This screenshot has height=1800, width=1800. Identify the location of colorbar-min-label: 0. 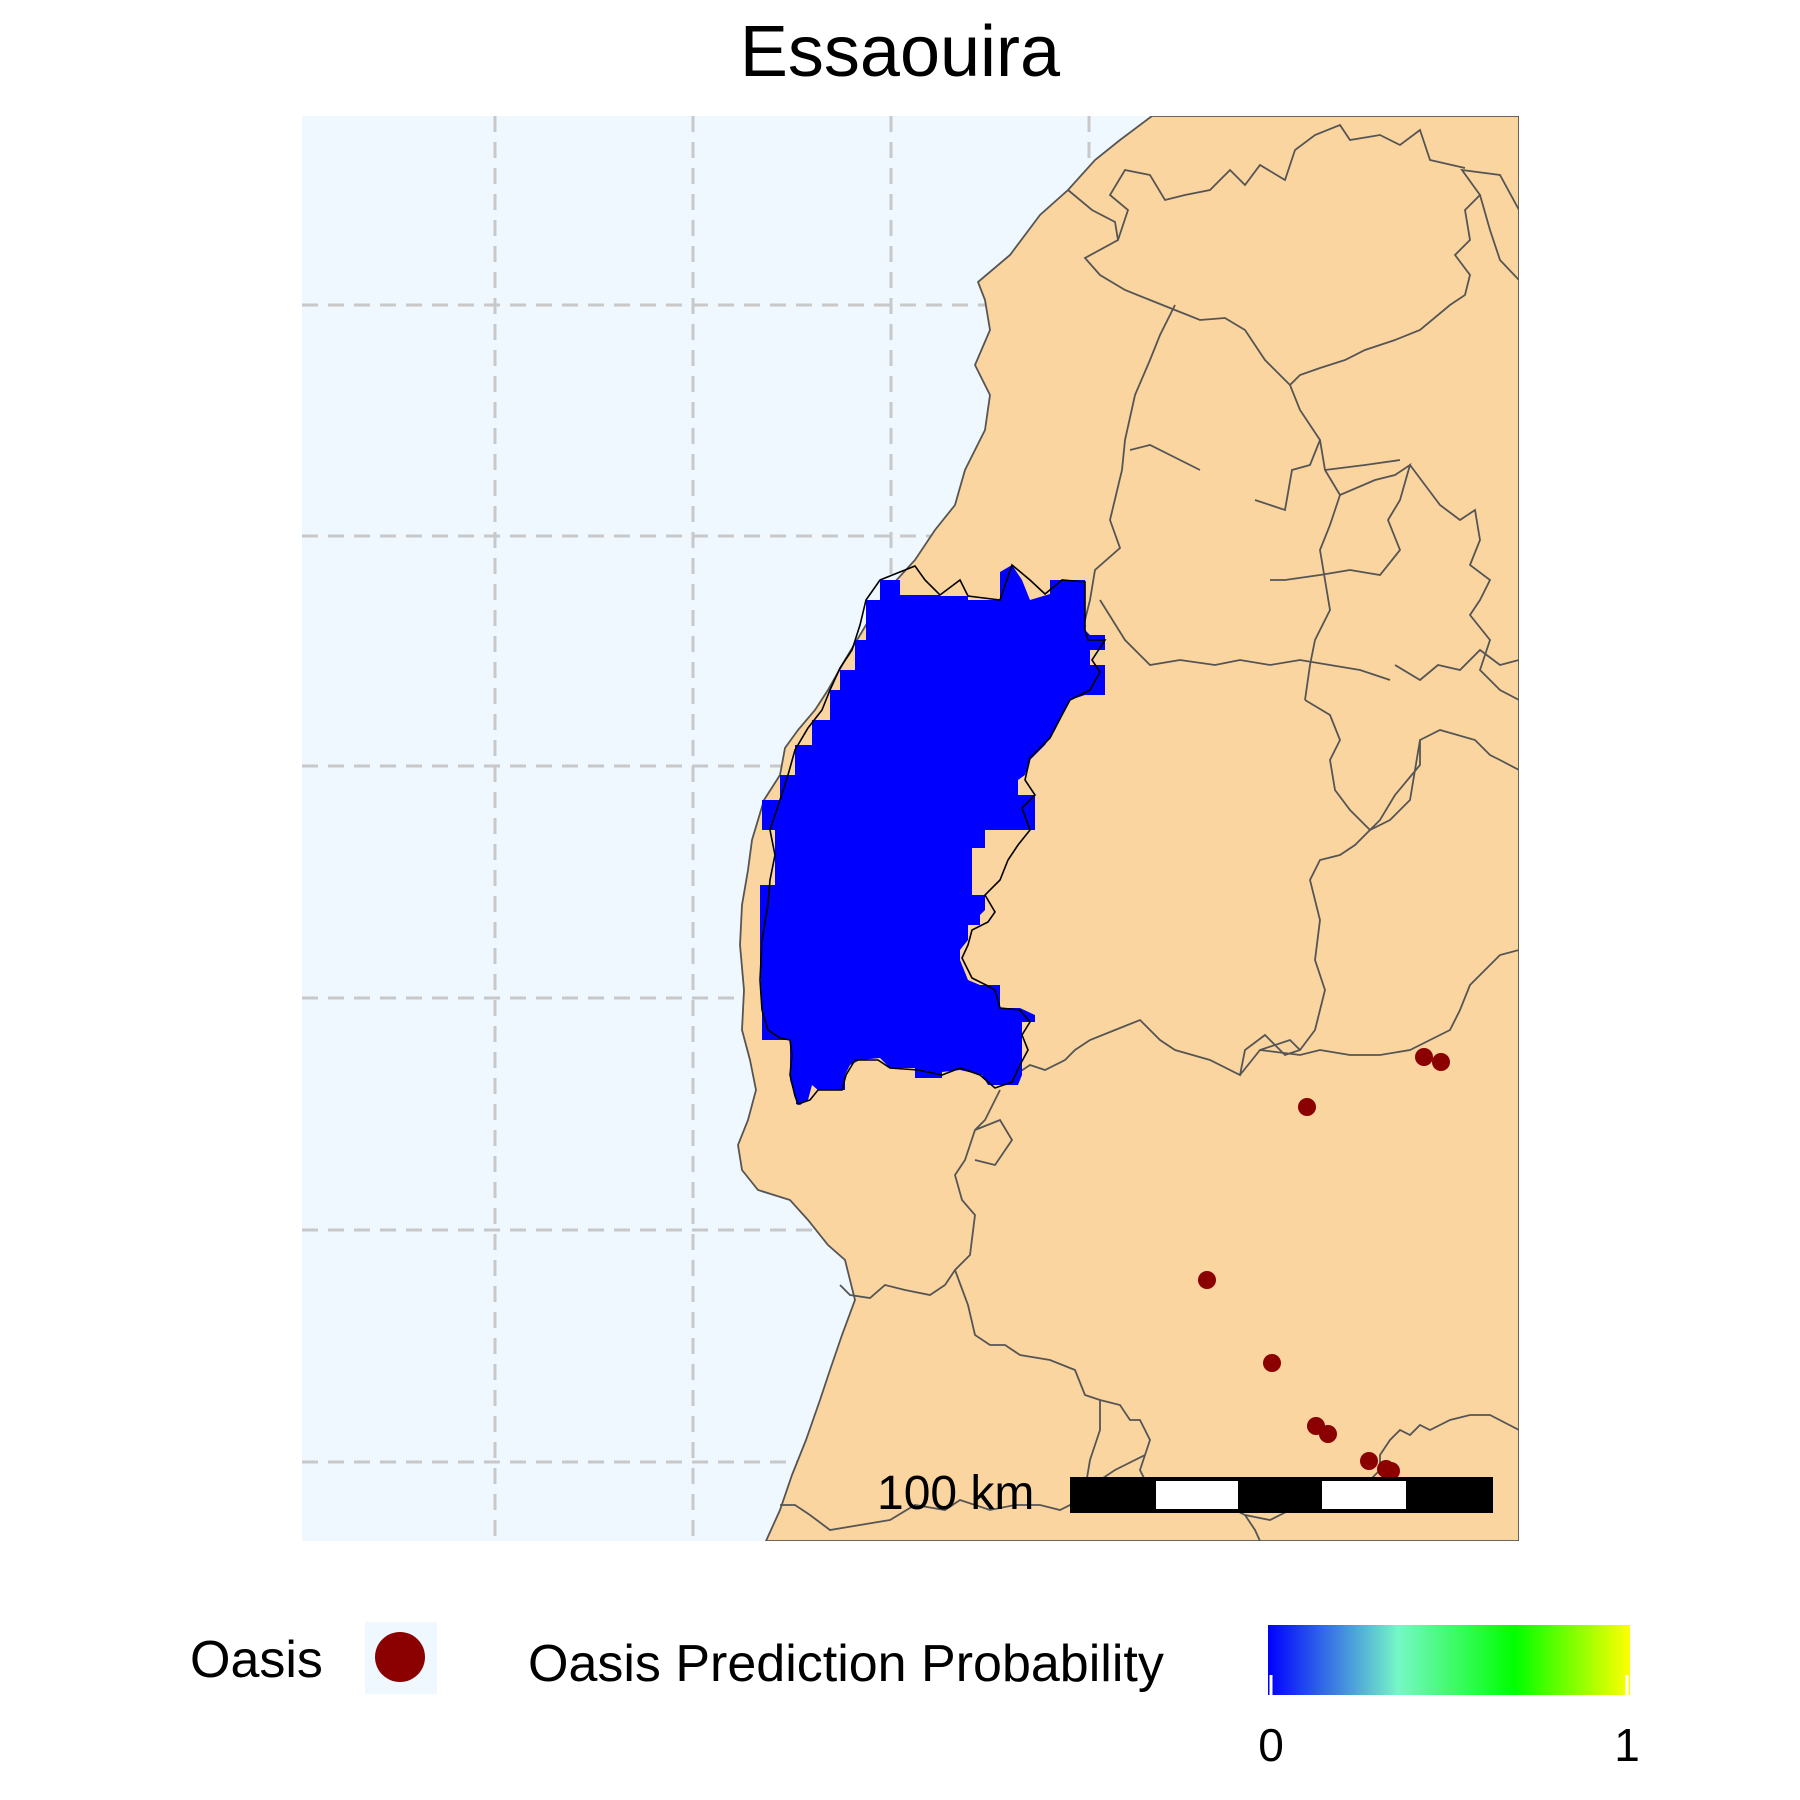
(1271, 1745).